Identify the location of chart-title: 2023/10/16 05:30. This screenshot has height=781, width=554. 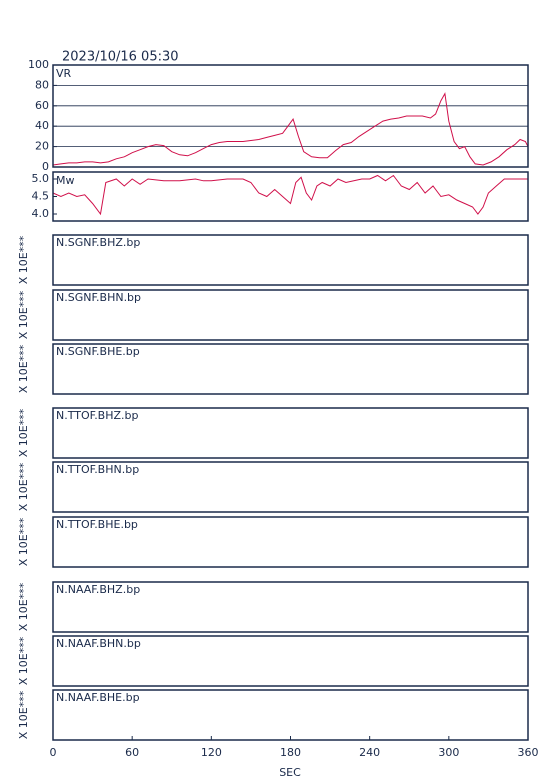
(120, 57).